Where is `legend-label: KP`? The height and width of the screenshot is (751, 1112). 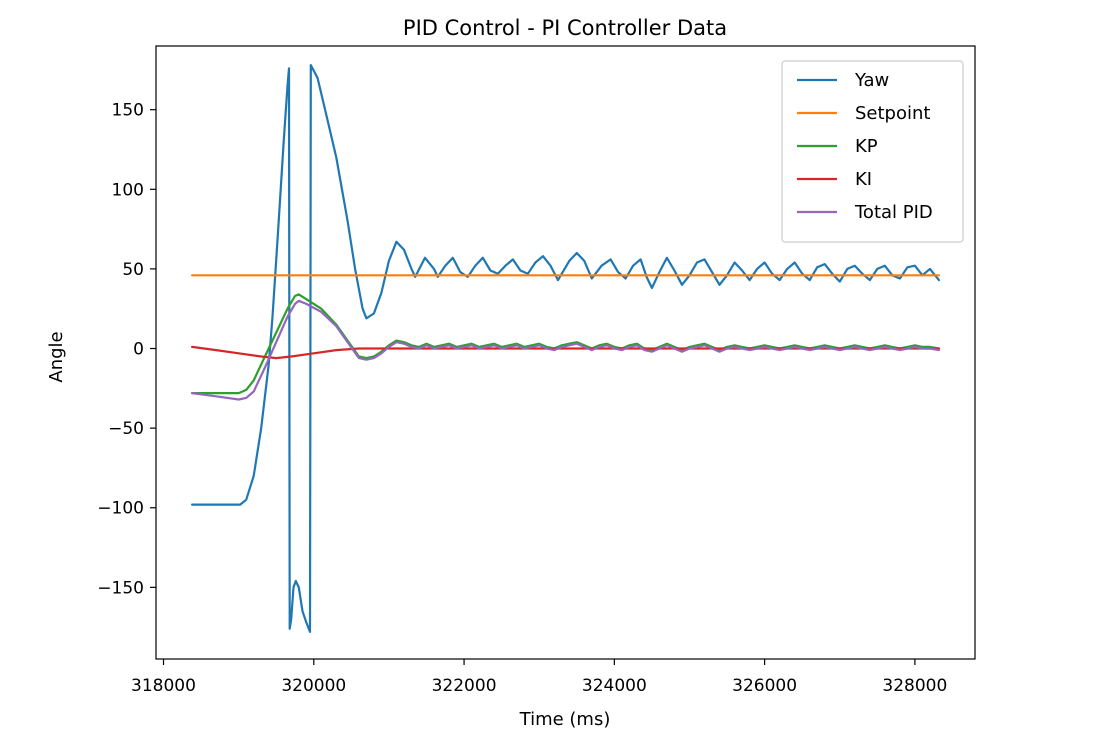 legend-label: KP is located at coordinates (866, 146).